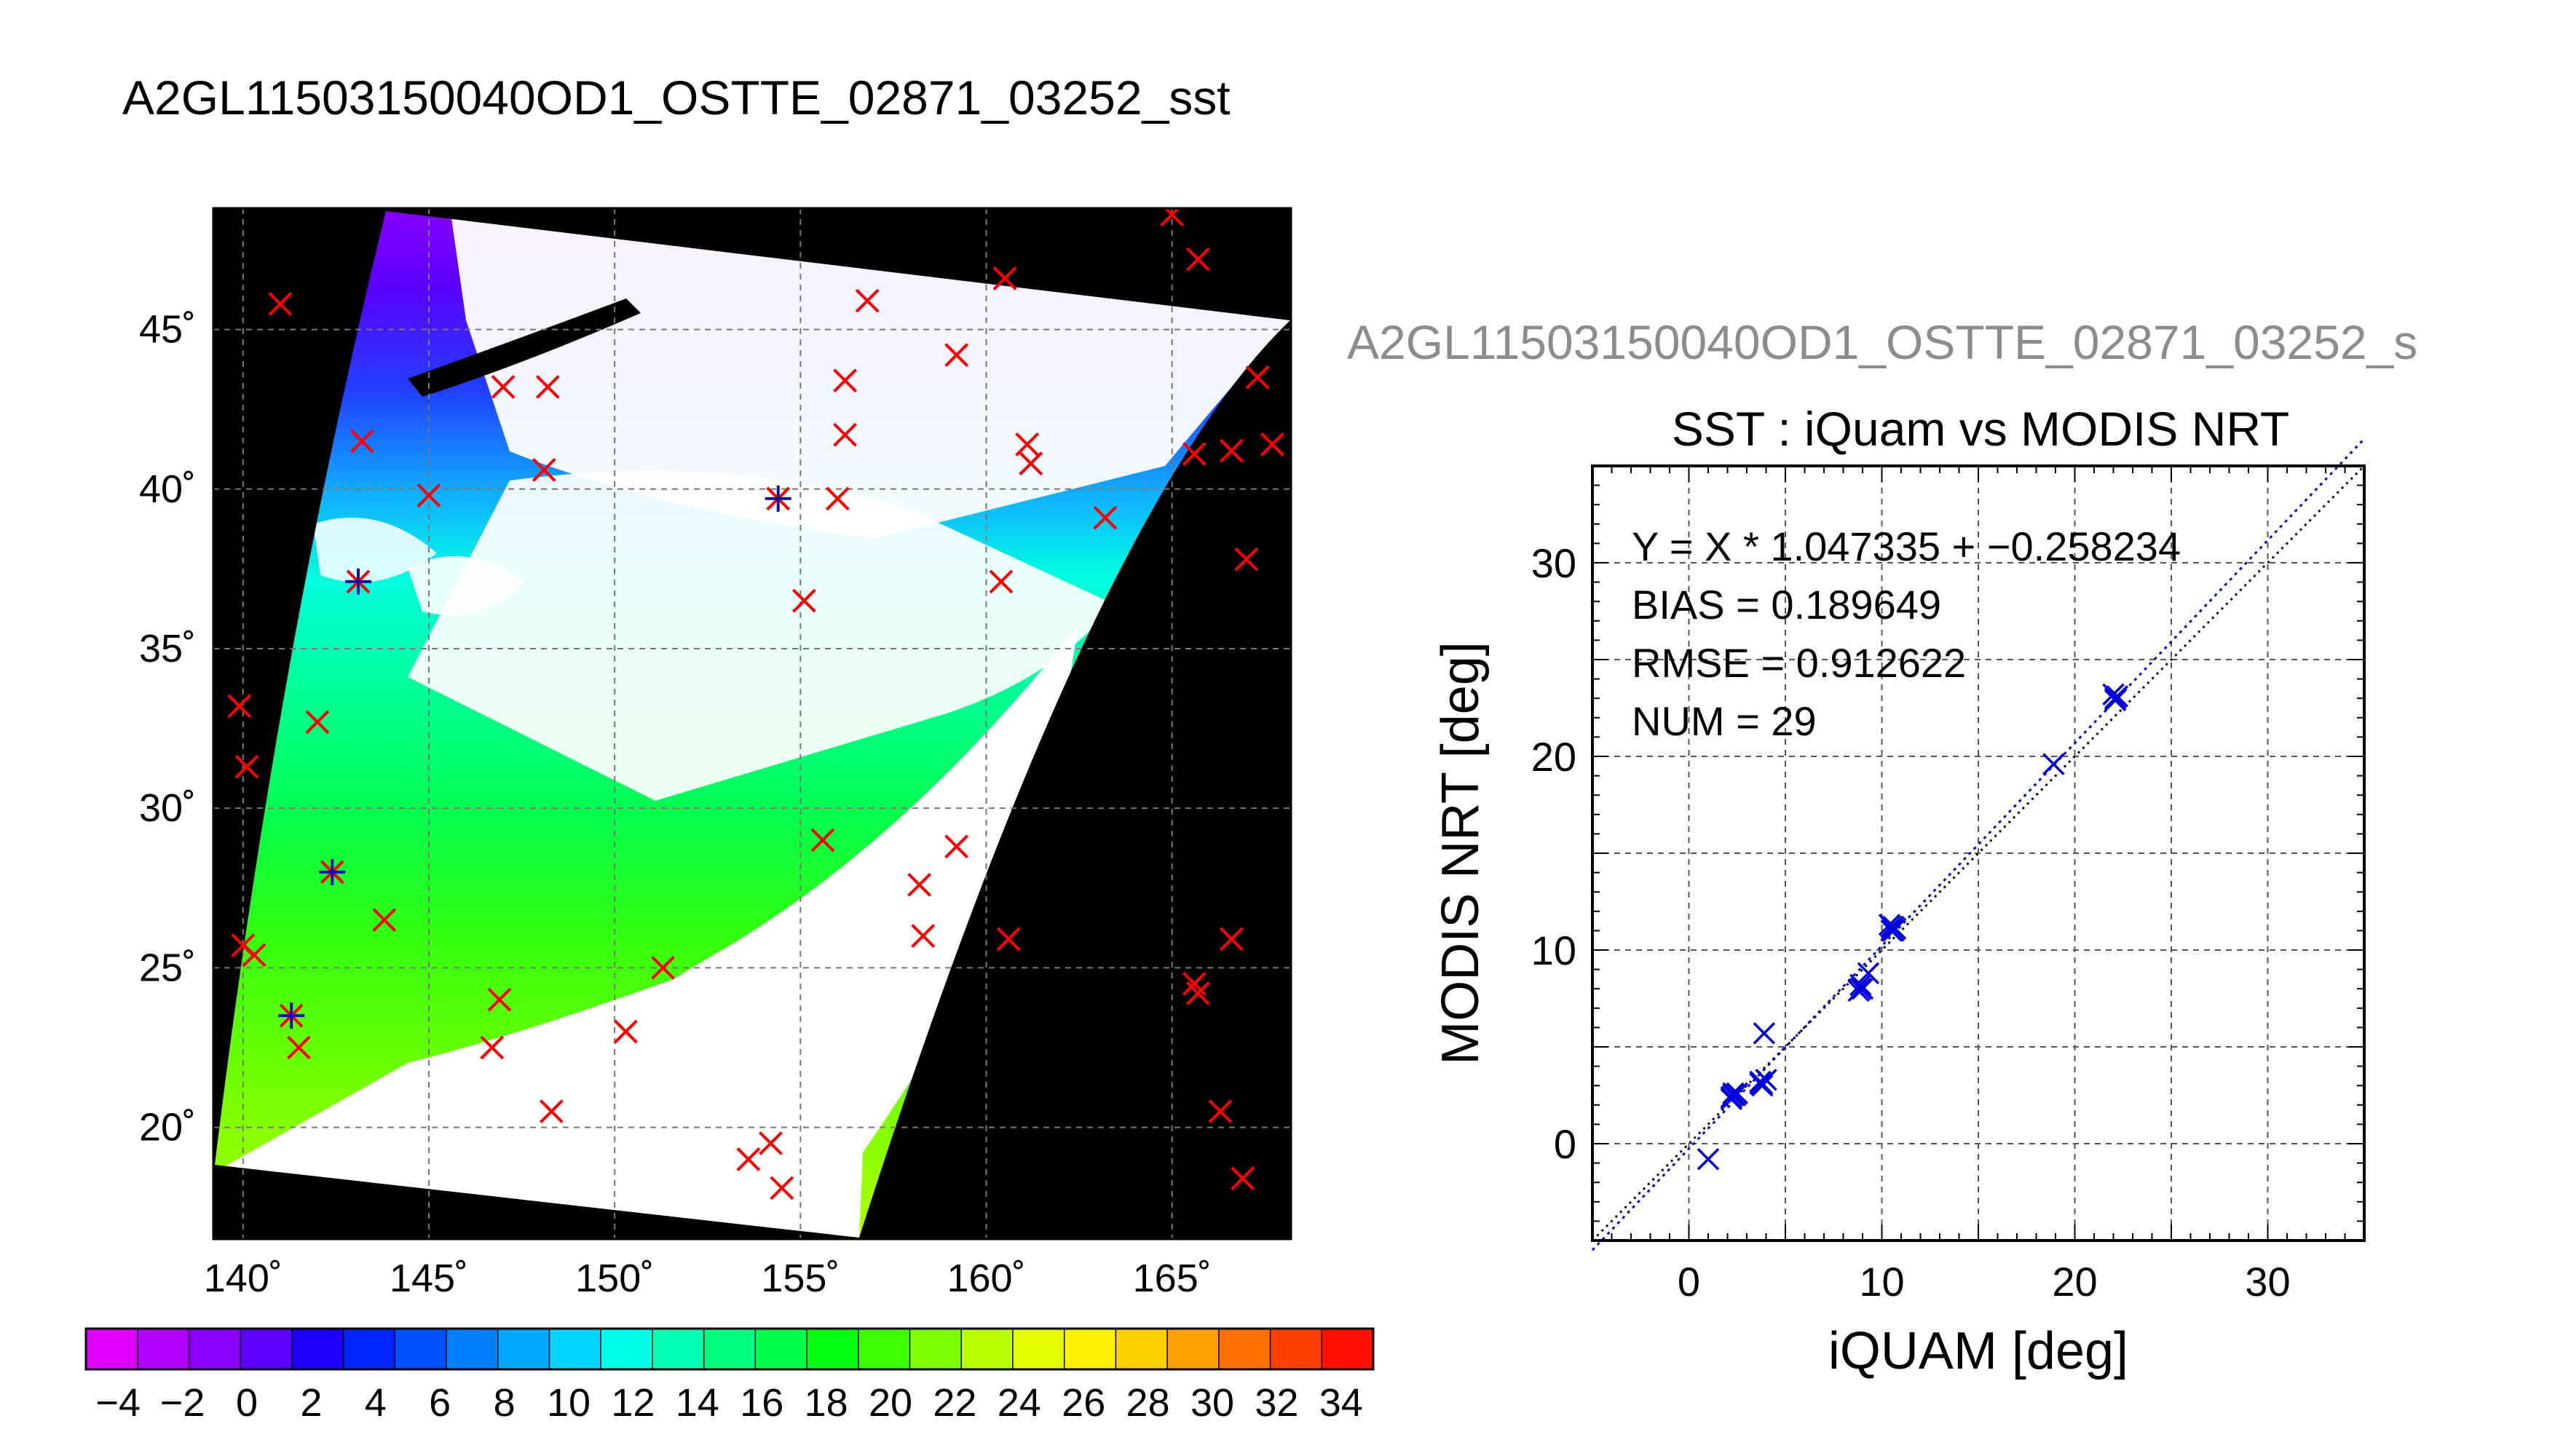  Describe the element at coordinates (167, 330) in the screenshot. I see `latitude-tick-label: 45˚` at that location.